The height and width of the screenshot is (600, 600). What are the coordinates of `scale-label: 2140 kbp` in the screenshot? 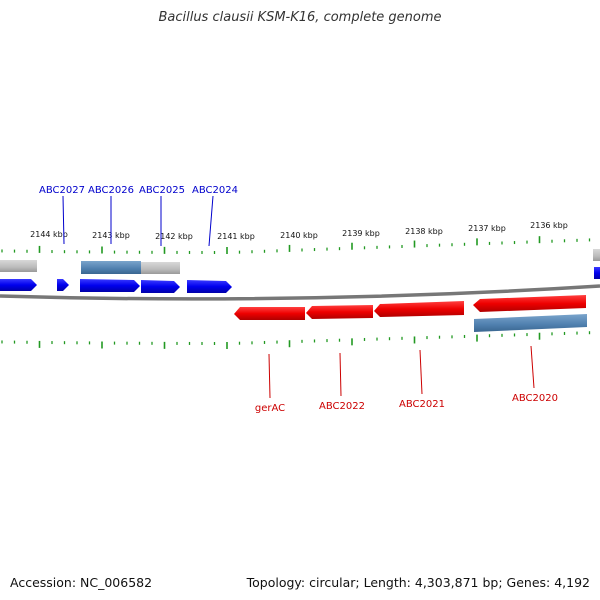 It's located at (299, 235).